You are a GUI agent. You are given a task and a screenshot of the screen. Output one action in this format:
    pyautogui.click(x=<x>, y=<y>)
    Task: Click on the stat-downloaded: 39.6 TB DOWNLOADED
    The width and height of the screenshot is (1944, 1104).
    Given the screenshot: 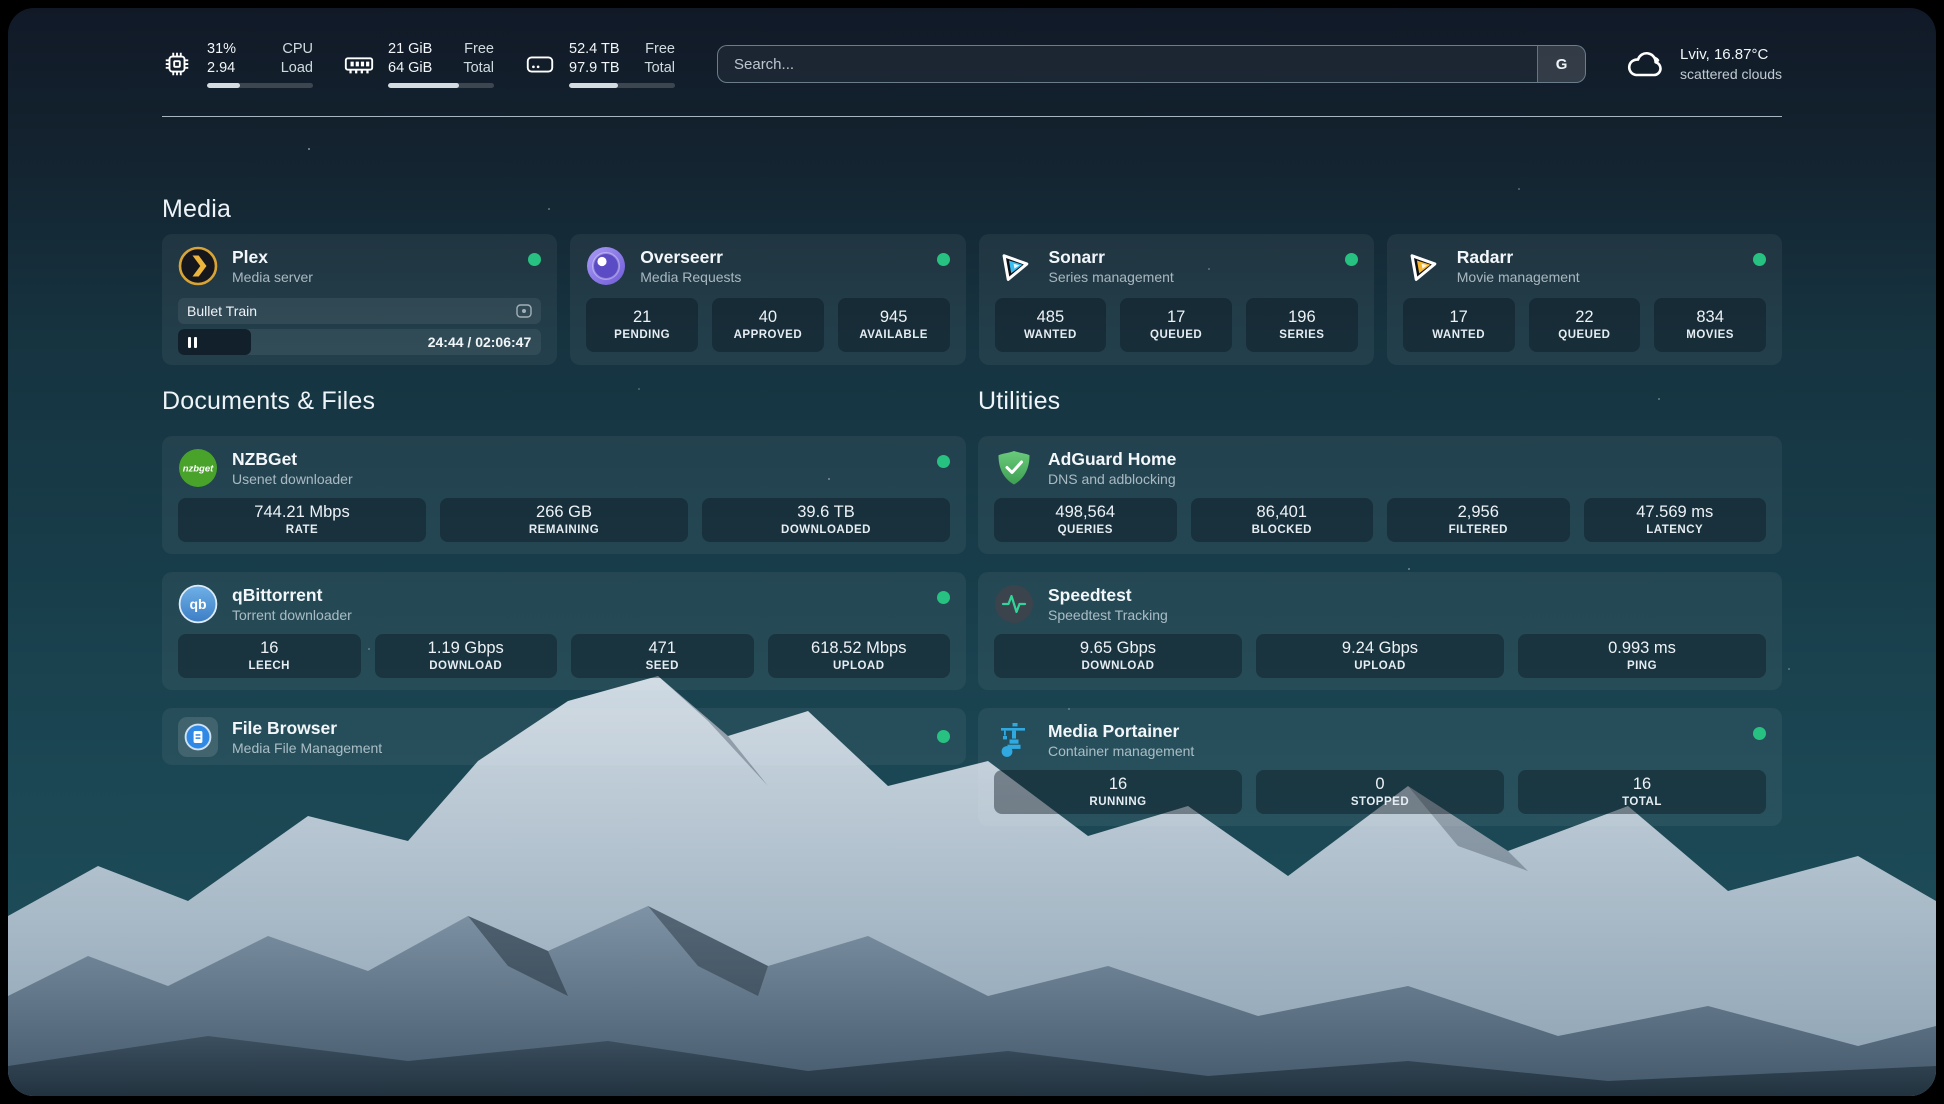 What is the action you would take?
    pyautogui.click(x=826, y=520)
    